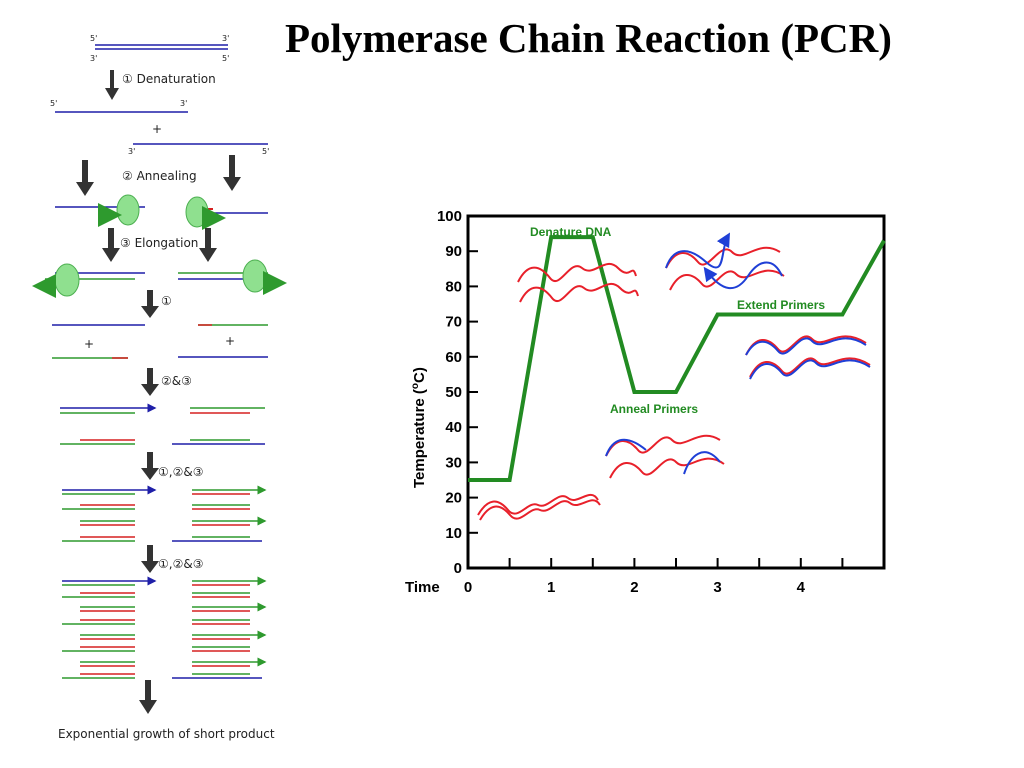 The height and width of the screenshot is (768, 1024). Describe the element at coordinates (449, 216) in the screenshot. I see `y-tick-label: 100` at that location.